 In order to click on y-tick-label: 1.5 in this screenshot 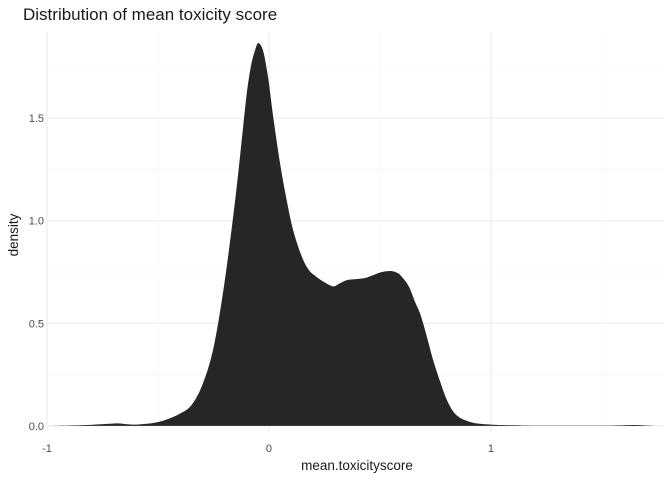, I will do `click(36, 119)`.